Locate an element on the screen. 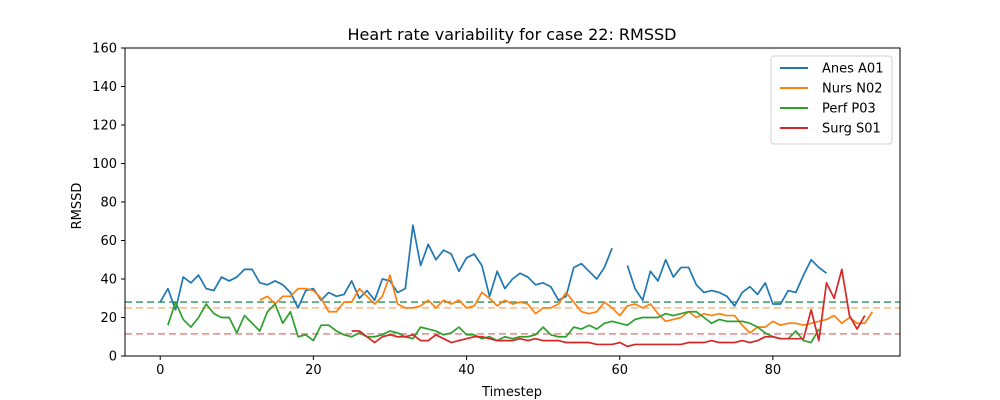 This screenshot has width=1000, height=400. x-tick-label: 20 is located at coordinates (313, 370).